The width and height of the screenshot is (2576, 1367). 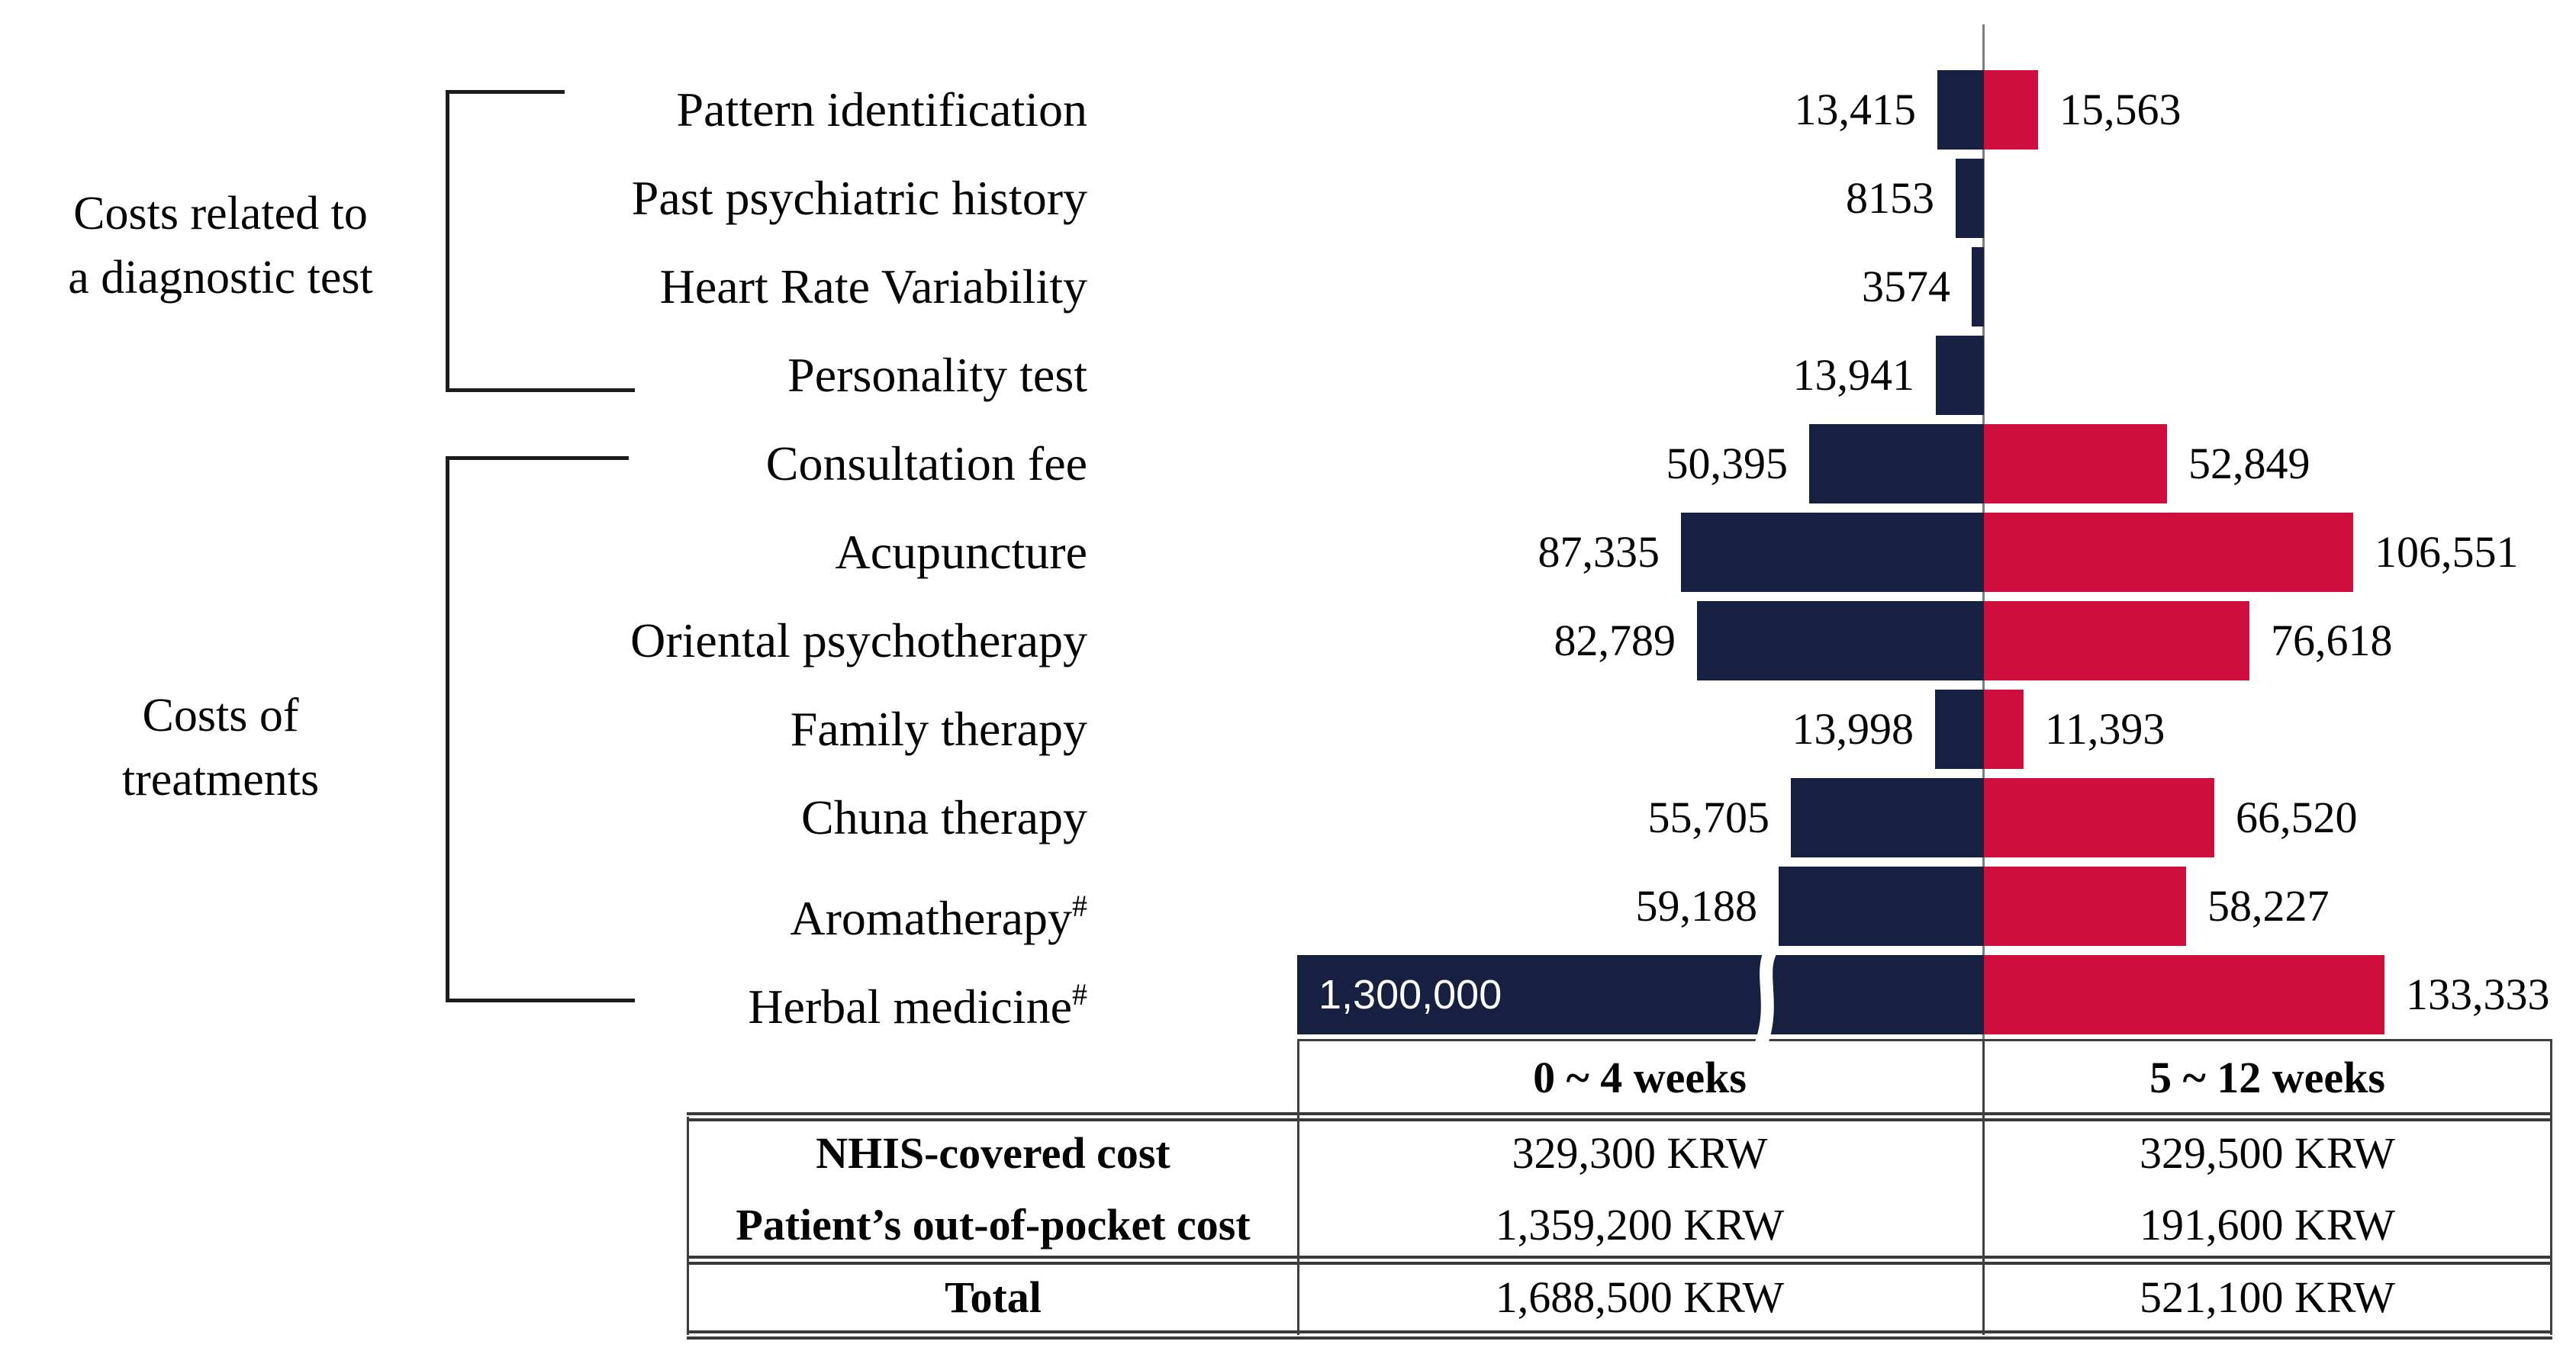 I want to click on bracket-treatments-vertical, so click(x=447, y=729).